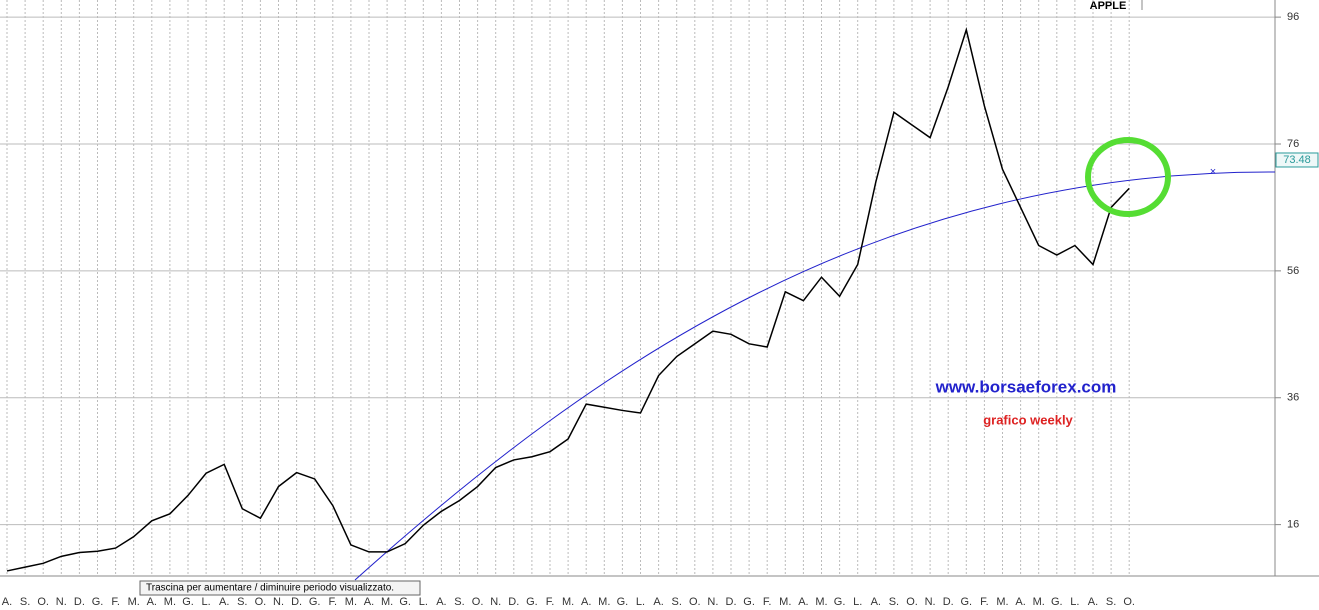  I want to click on y-tick-label: 36, so click(1293, 398).